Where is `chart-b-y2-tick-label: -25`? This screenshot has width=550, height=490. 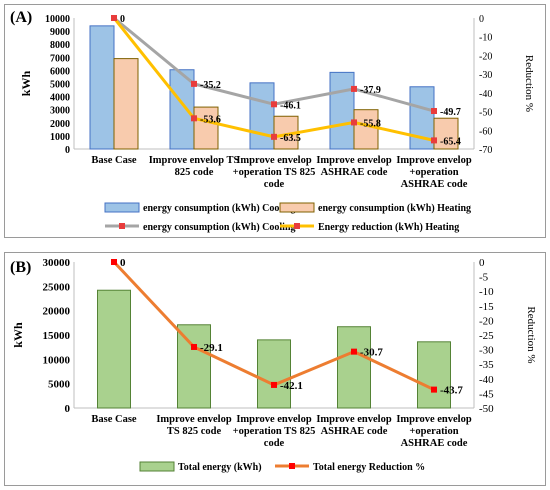 chart-b-y2-tick-label: -25 is located at coordinates (486, 336).